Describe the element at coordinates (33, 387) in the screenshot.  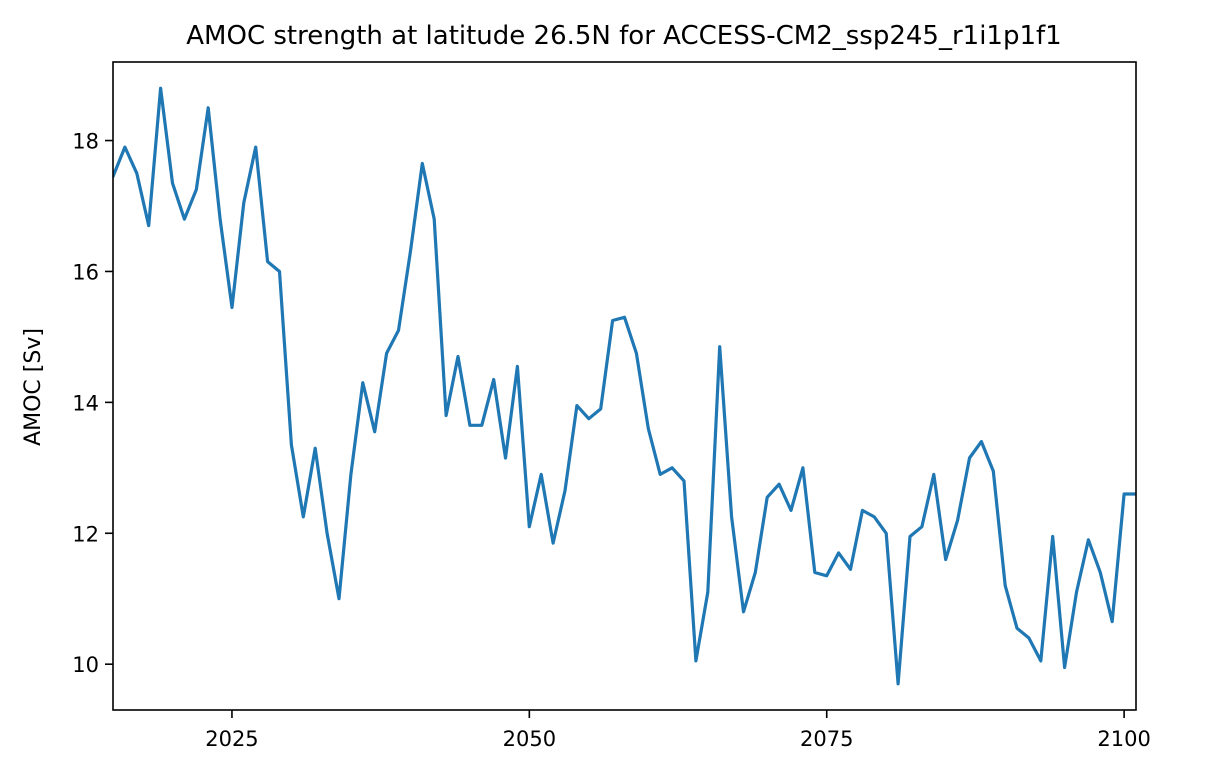
I see `y-axis-label: AMOC [Sv]` at that location.